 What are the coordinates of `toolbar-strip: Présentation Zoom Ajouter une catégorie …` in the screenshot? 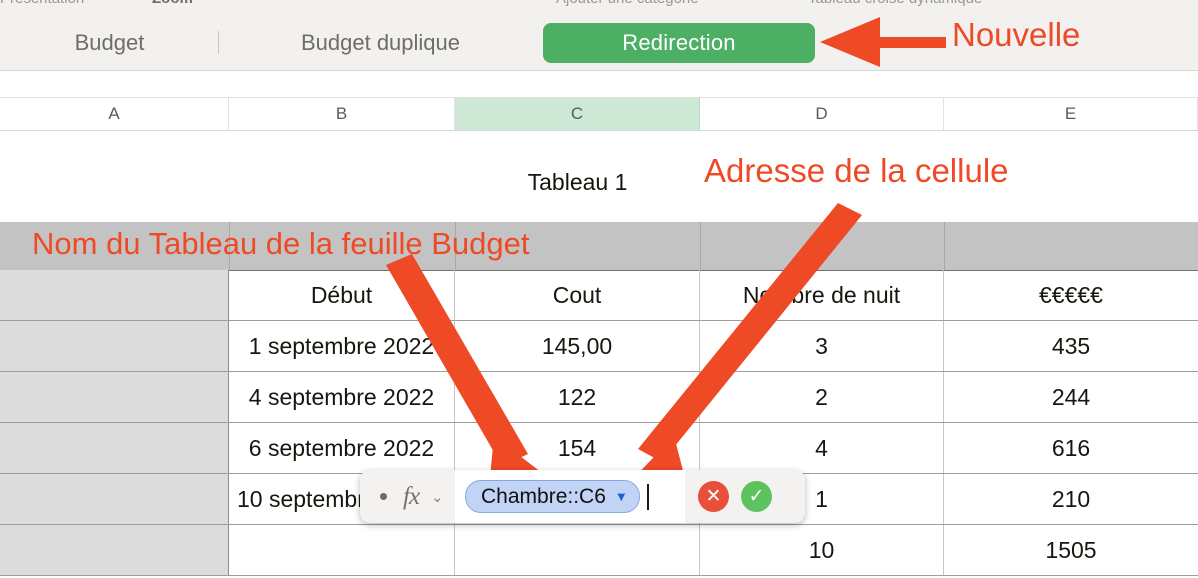 It's located at (599, 8).